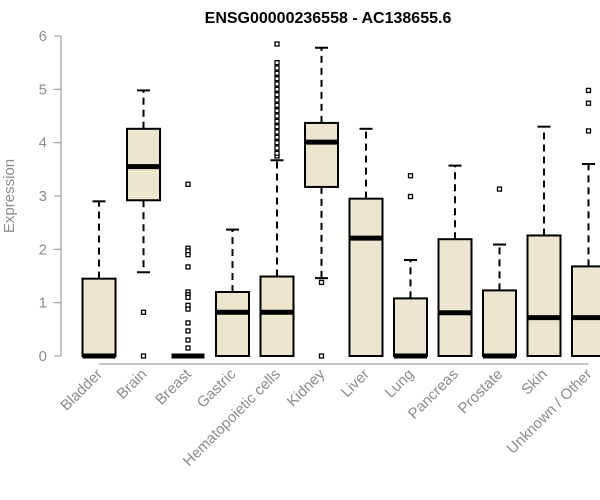 Image resolution: width=600 pixels, height=500 pixels. Describe the element at coordinates (81, 390) in the screenshot. I see `x-tick-label: Bladder` at that location.